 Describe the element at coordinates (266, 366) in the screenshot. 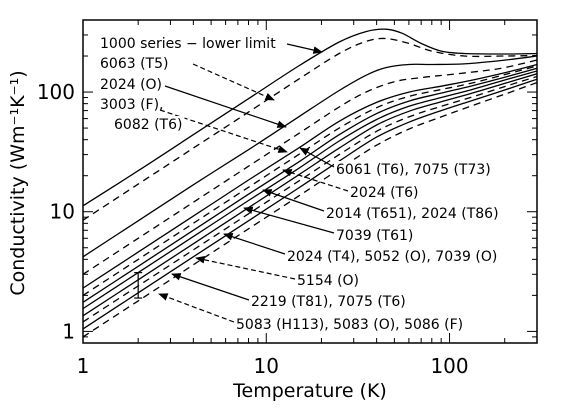

I see `x-tick-label: 10` at that location.